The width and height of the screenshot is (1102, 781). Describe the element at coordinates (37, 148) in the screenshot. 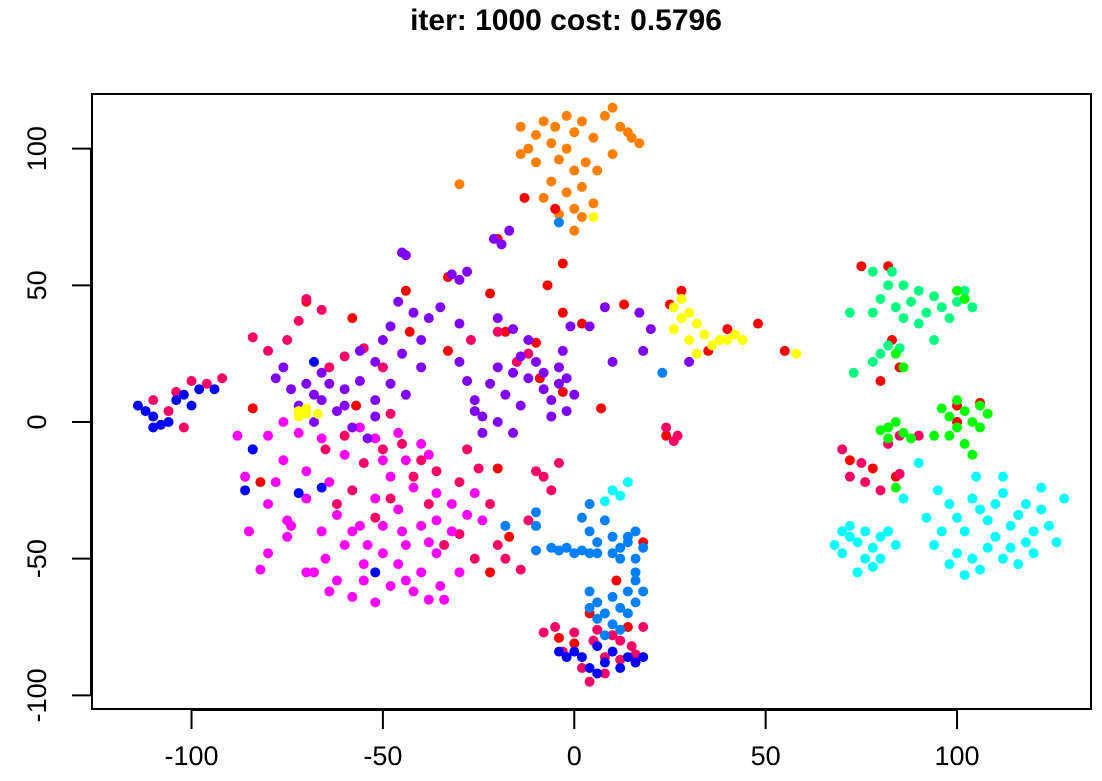

I see `y-tick-label: 100` at that location.